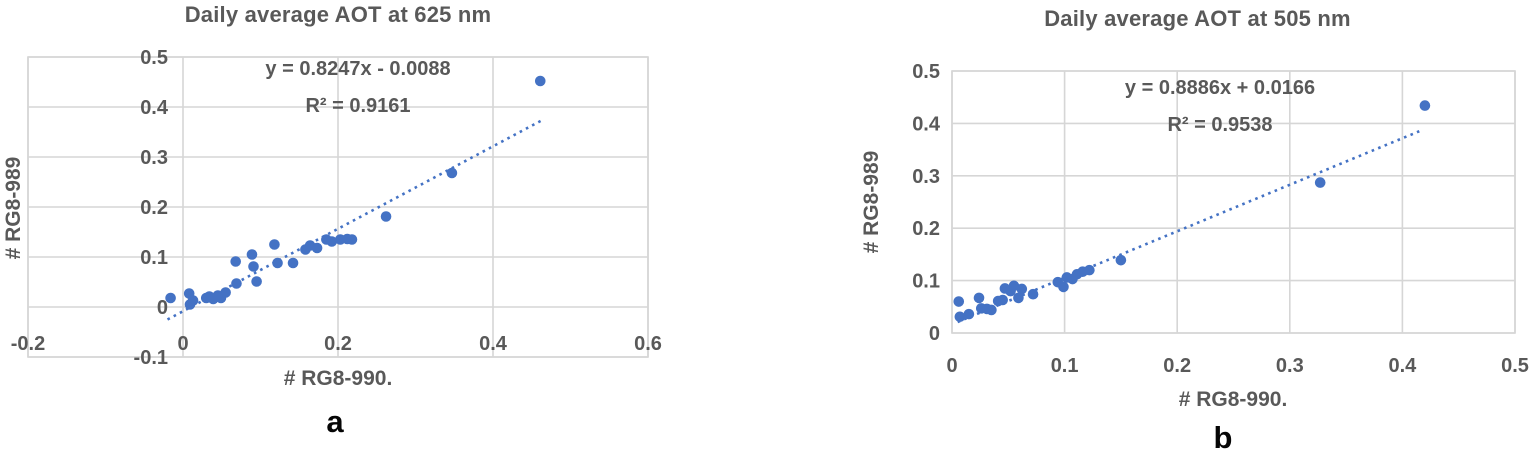  I want to click on trendline-equation: y = 0.8886x + 0.0166 R² = 0.9538, so click(1220, 107).